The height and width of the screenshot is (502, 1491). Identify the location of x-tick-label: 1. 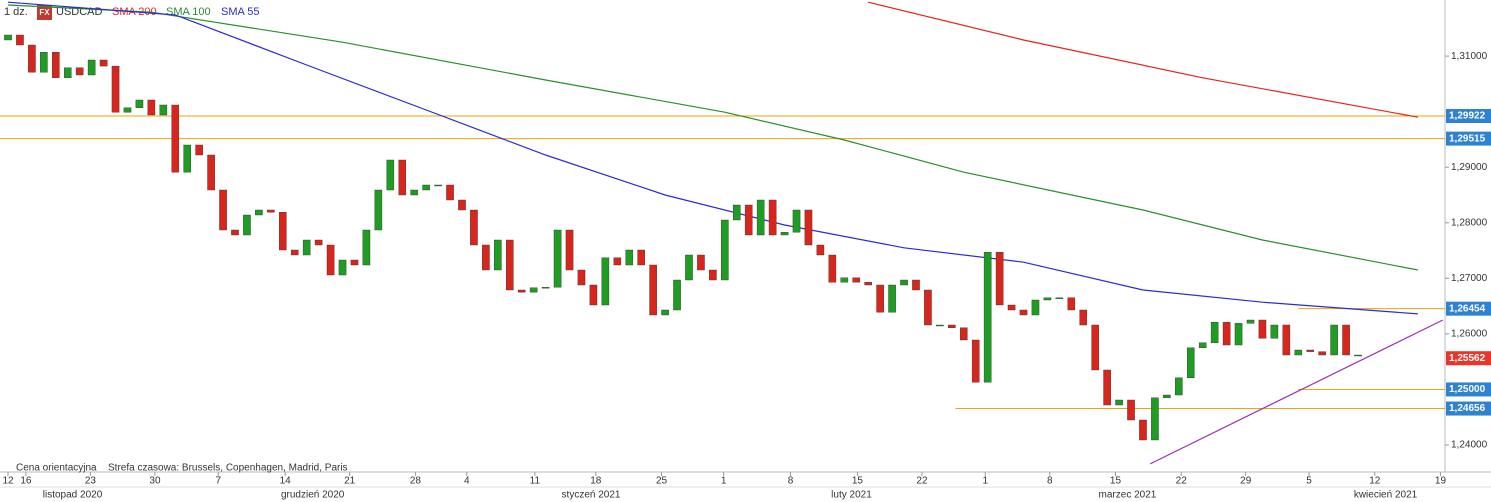
(985, 481).